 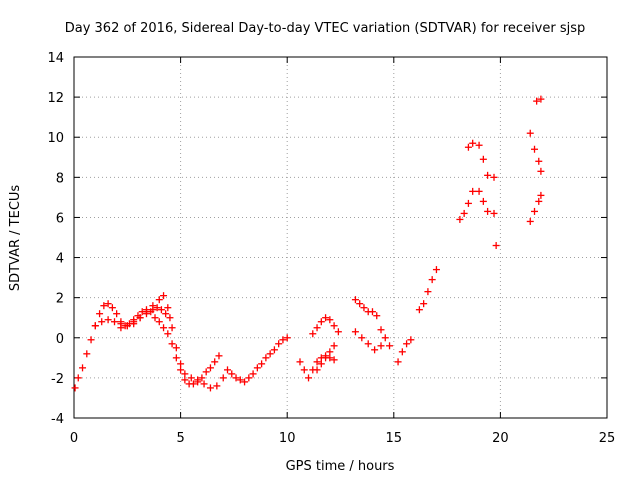 What do you see at coordinates (55, 58) in the screenshot?
I see `y-tick-label: 14` at bounding box center [55, 58].